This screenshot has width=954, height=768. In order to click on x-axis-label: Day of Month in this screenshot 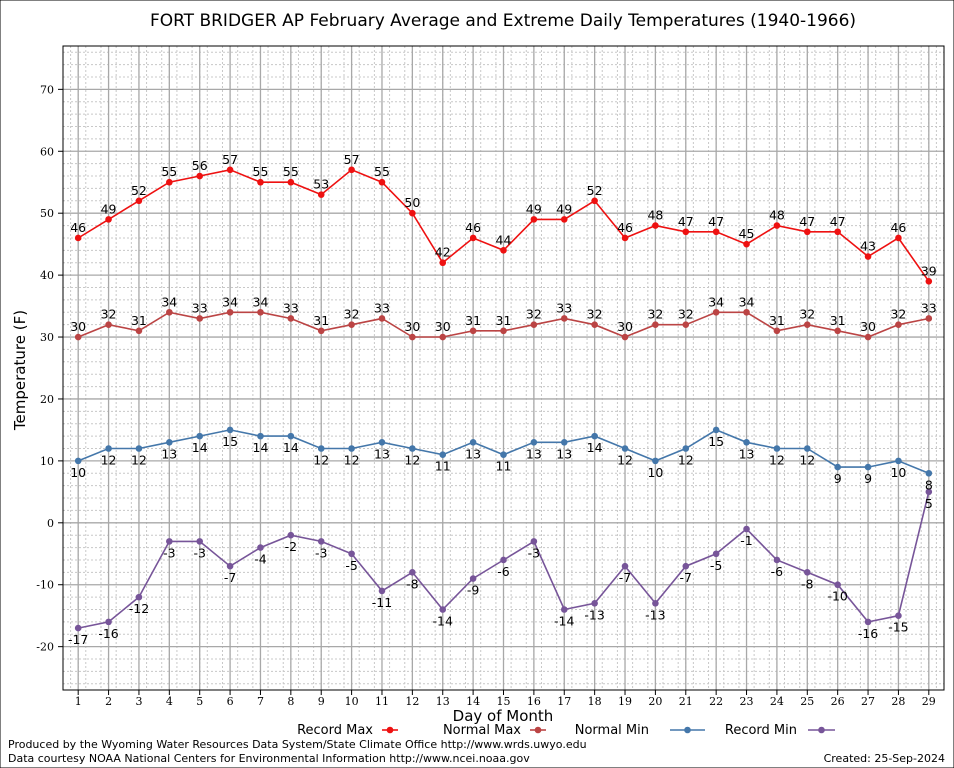, I will do `click(503, 716)`.